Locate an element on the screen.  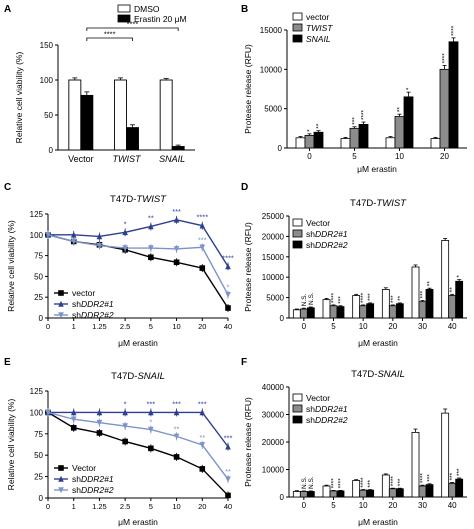
significance-mark-e: * is located at coordinates (150, 422).